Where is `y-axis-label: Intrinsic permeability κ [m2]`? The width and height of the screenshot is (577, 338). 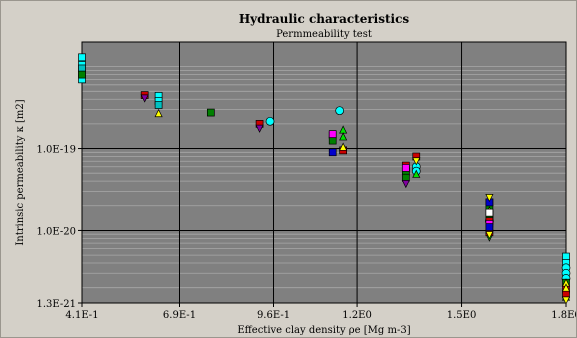
y-axis-label: Intrinsic permeability κ [m2] is located at coordinates (20, 172).